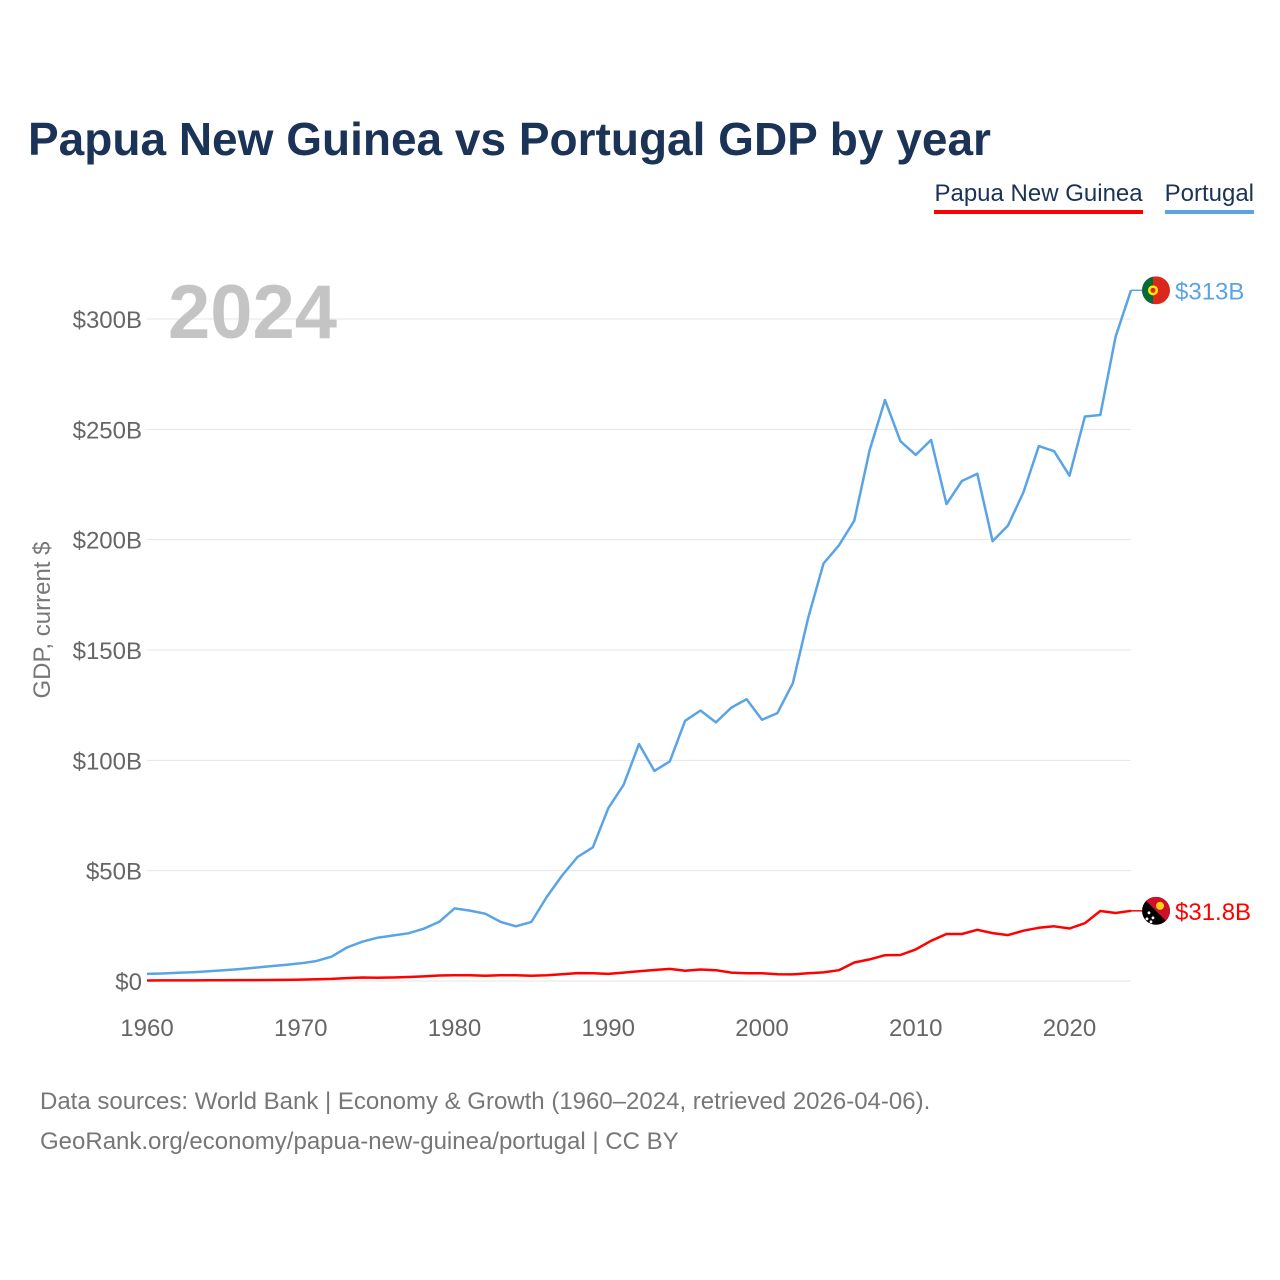  What do you see at coordinates (146, 1028) in the screenshot?
I see `x-tick-label: 1960` at bounding box center [146, 1028].